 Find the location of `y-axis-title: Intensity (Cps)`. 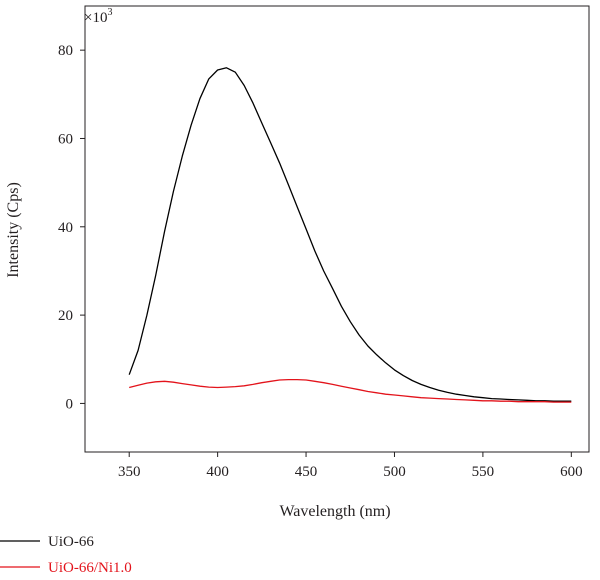

y-axis-title: Intensity (Cps) is located at coordinates (13, 230).